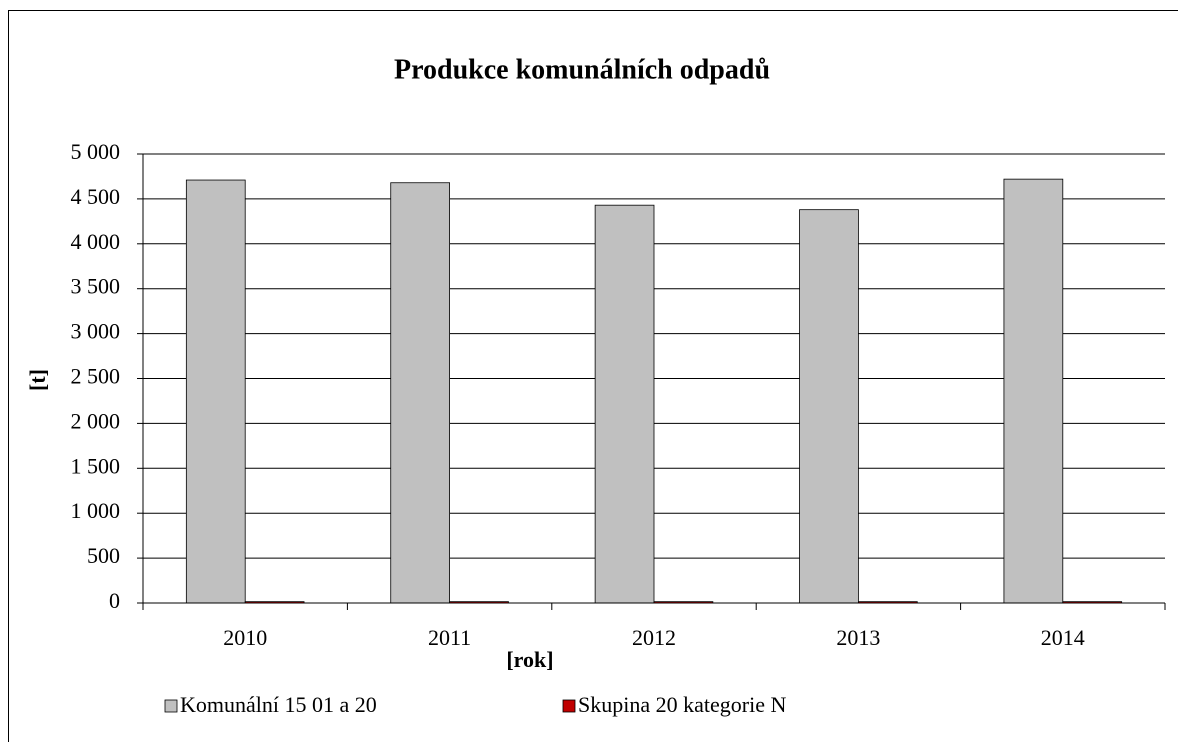 Image resolution: width=1178 pixels, height=742 pixels. I want to click on y-tick-label: 1 000, so click(96, 510).